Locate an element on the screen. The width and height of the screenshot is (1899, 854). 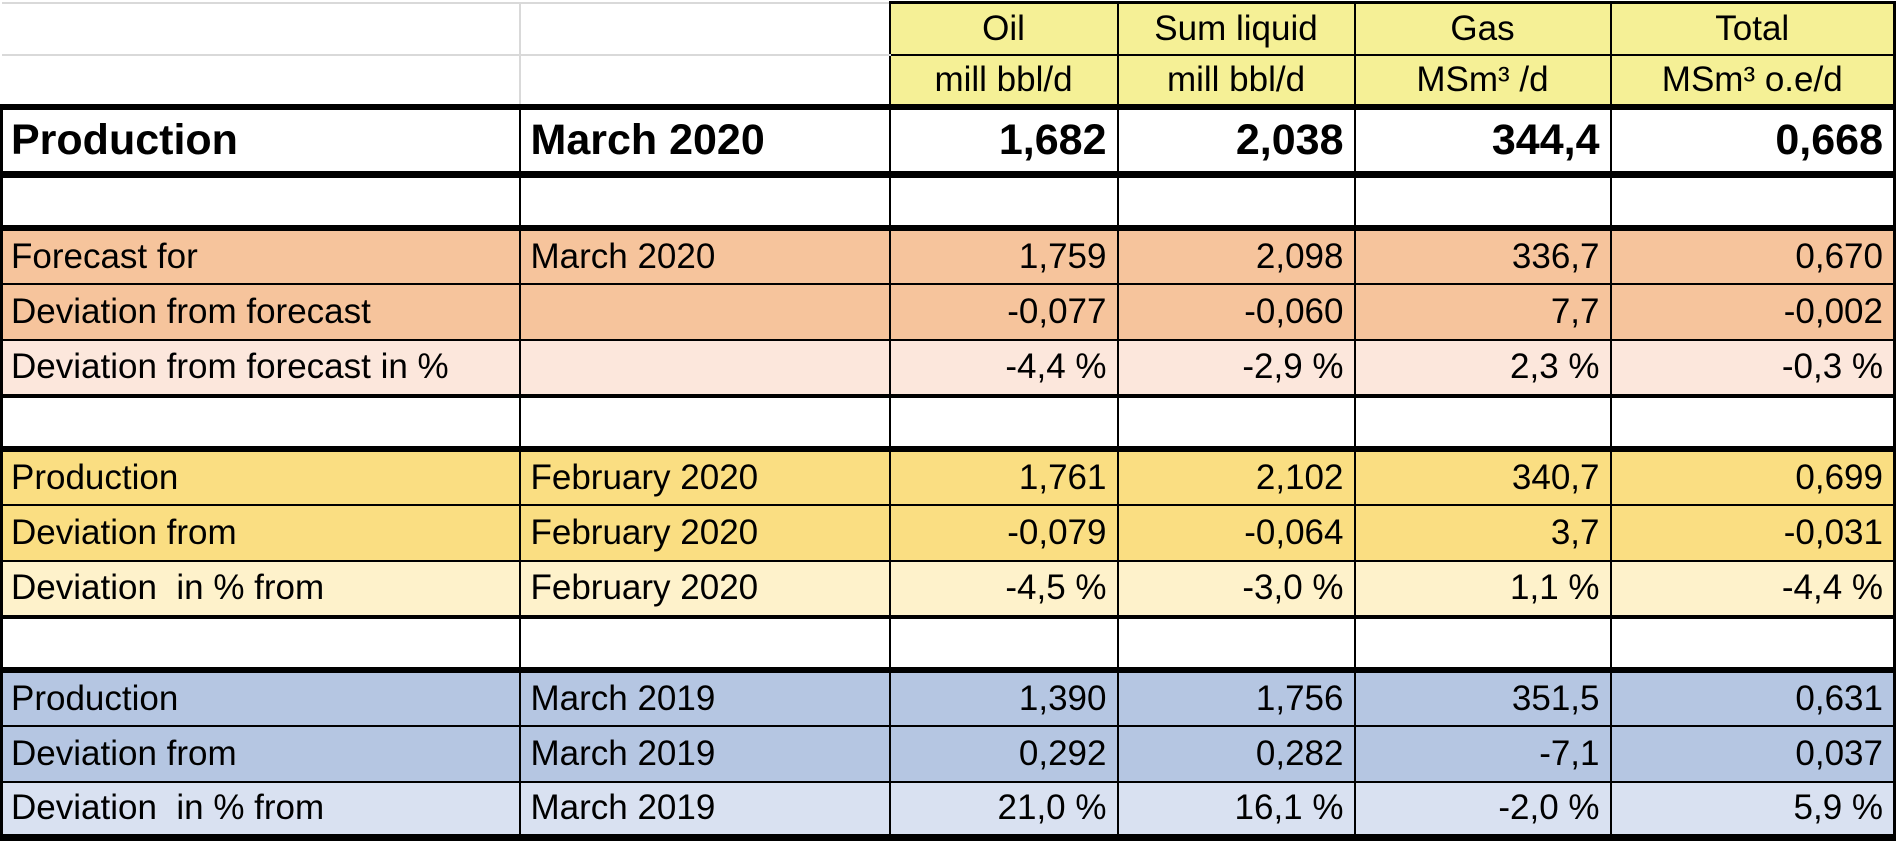
production-period-cell: March 2020 is located at coordinates (704, 140).